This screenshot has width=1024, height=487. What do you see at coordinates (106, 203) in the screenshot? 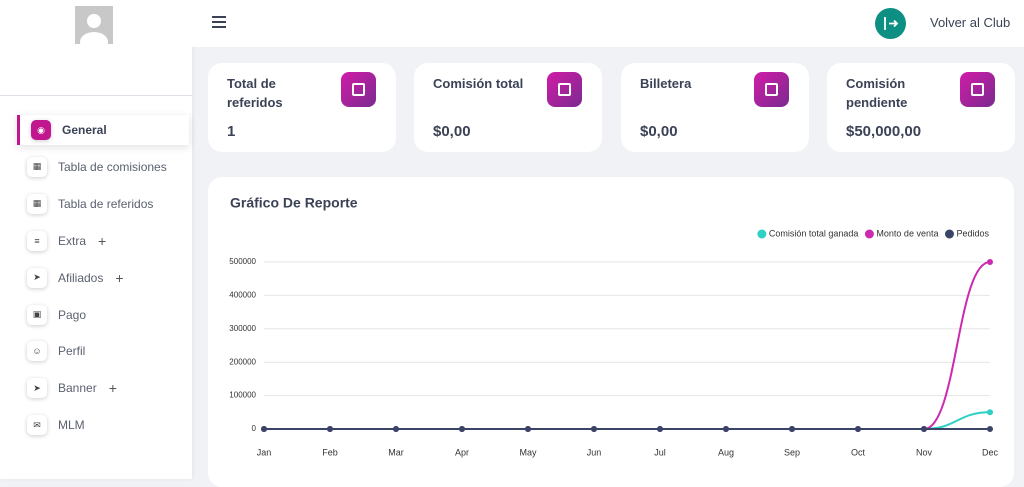
I see `menu-label: Tabla de referidos` at bounding box center [106, 203].